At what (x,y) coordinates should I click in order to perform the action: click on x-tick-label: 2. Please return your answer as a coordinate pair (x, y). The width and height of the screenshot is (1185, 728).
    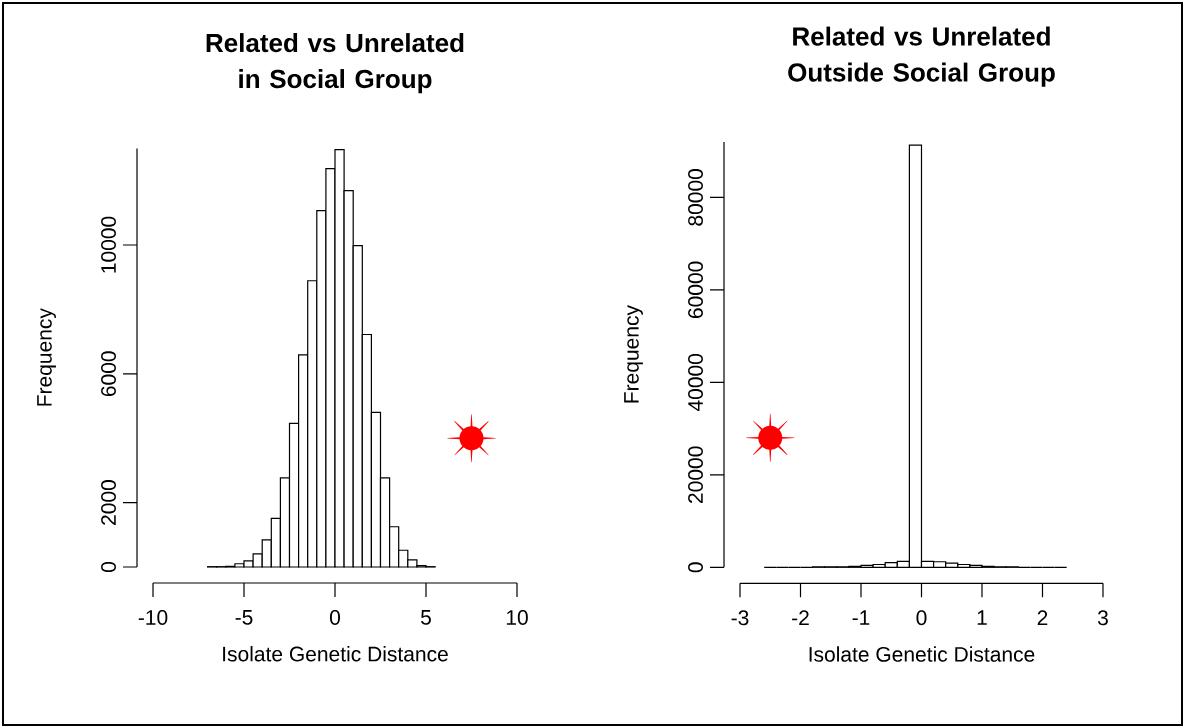
    Looking at the image, I should click on (1042, 618).